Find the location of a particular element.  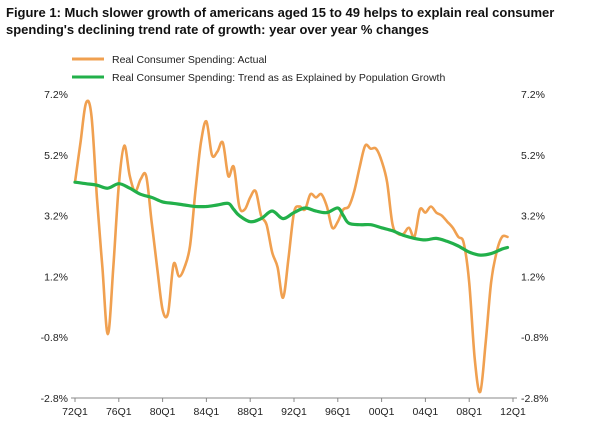

x-tick-label: 76Q1 is located at coordinates (119, 412).